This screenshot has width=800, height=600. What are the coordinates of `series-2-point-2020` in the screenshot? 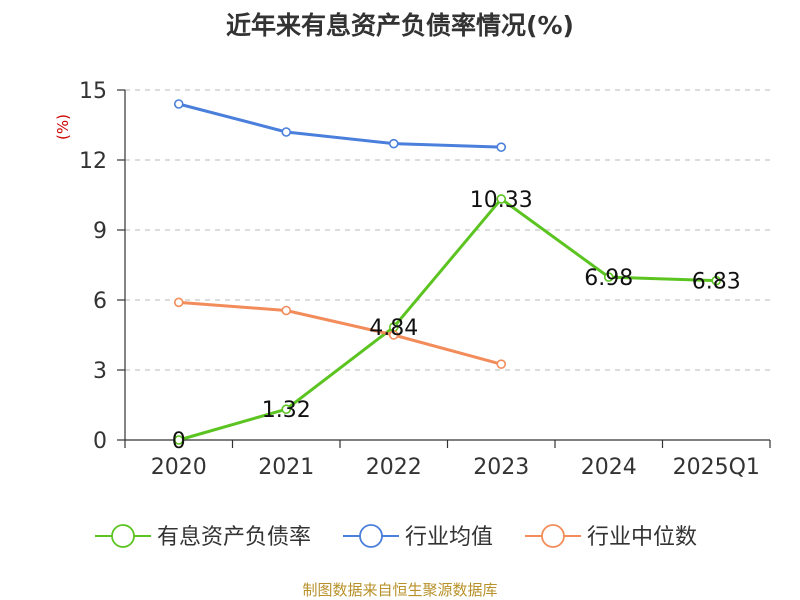 It's located at (178, 302).